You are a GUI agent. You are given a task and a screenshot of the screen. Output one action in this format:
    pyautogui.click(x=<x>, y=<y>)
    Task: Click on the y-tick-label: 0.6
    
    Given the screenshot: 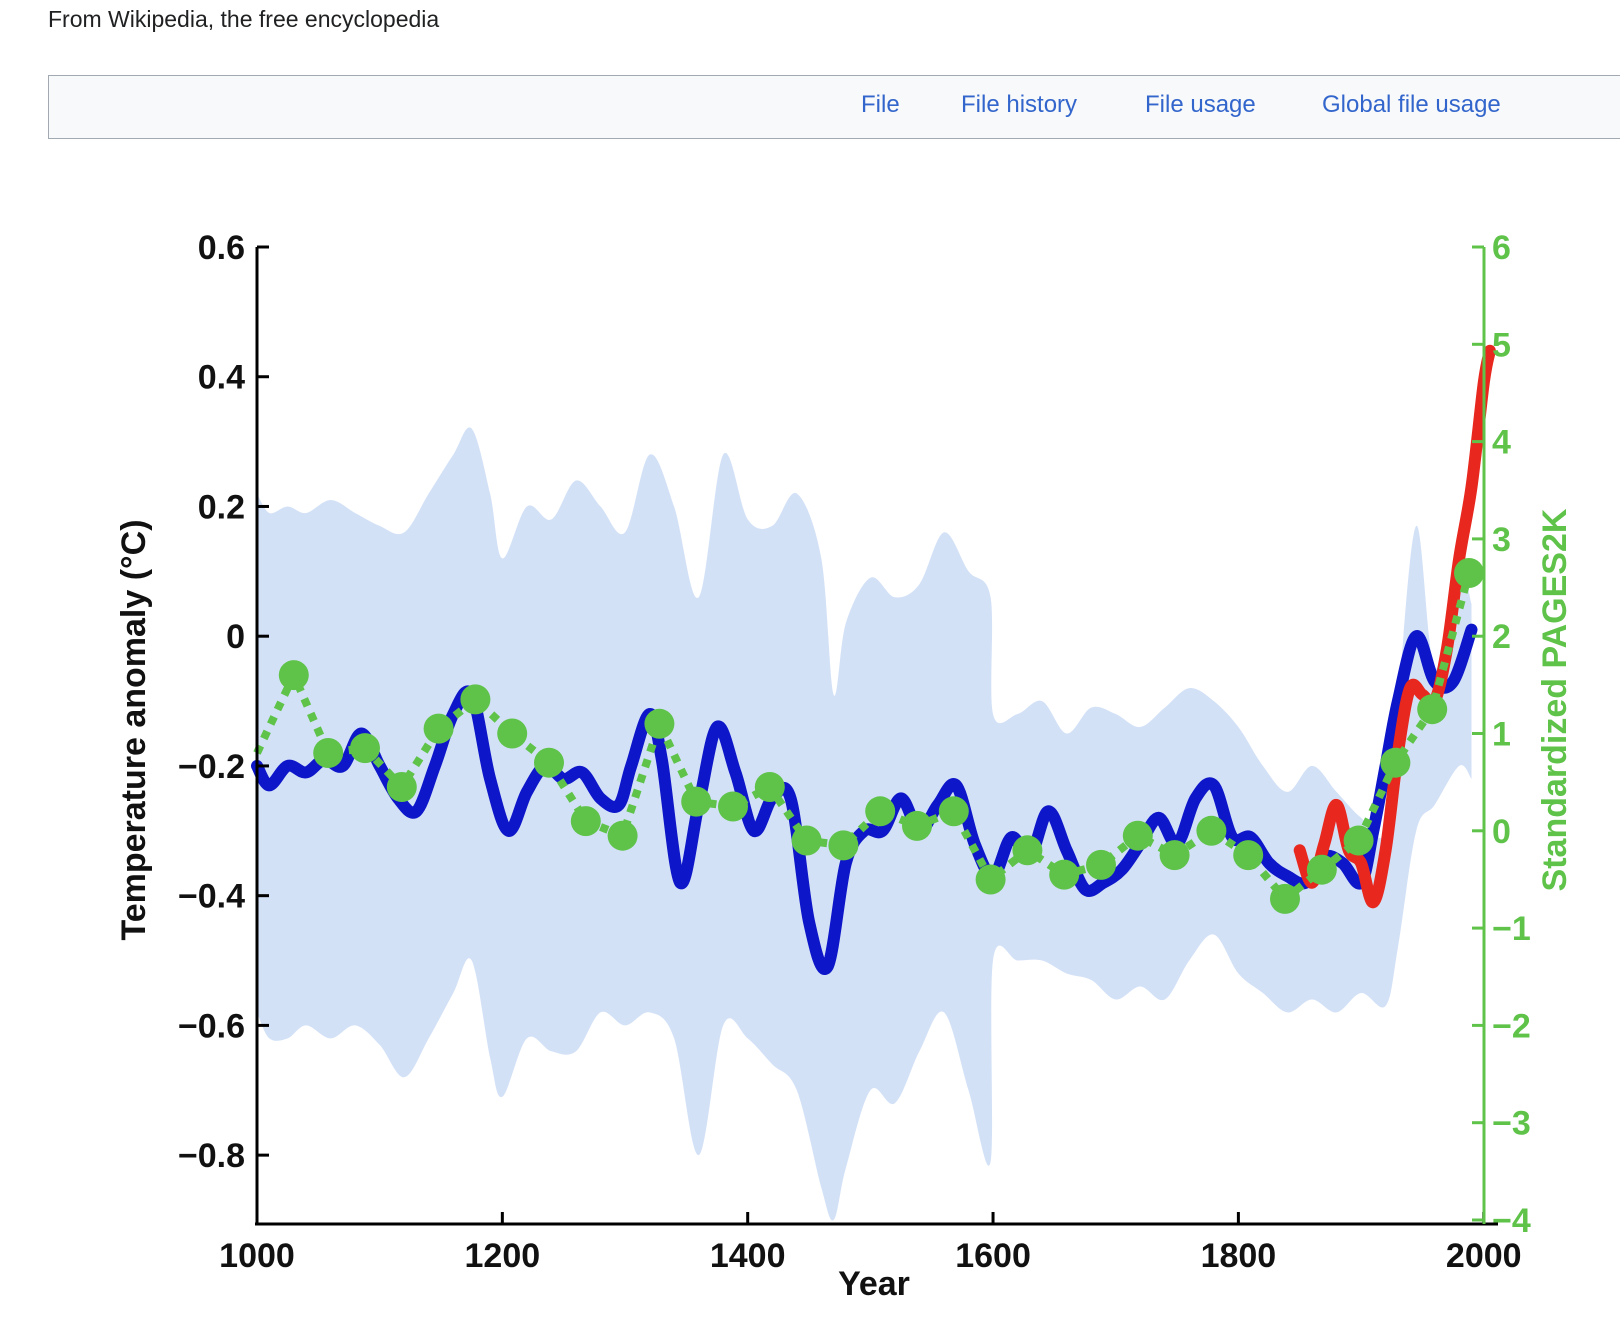 What is the action you would take?
    pyautogui.click(x=221, y=248)
    